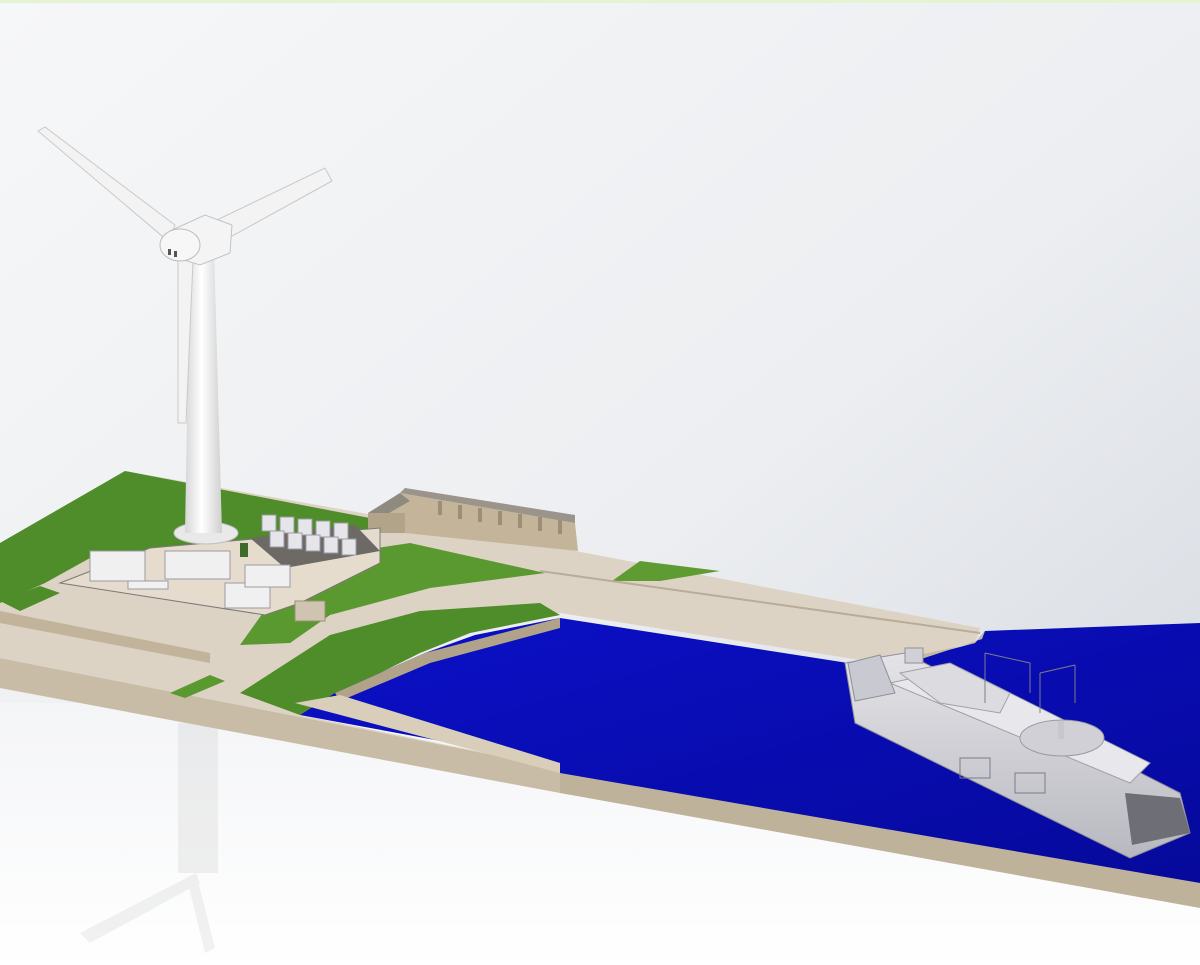  What do you see at coordinates (666, 571) in the screenshot?
I see `grass-right` at bounding box center [666, 571].